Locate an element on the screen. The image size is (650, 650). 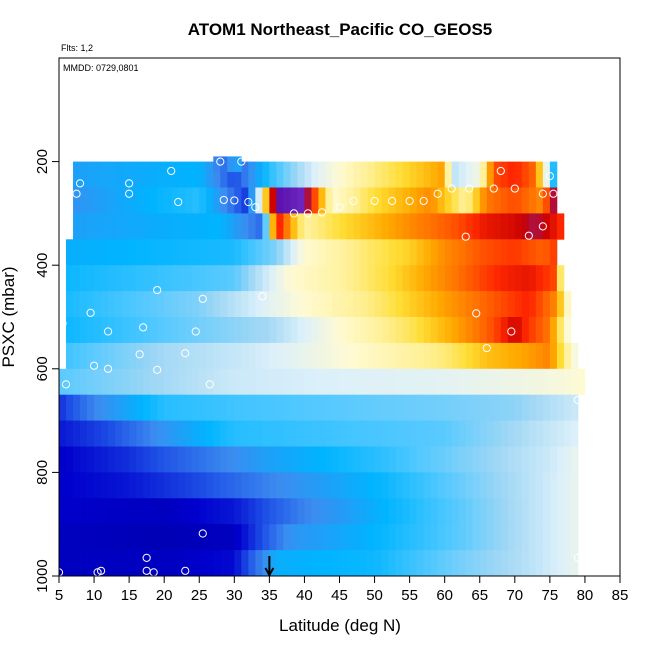
y-tick-label: 1000 is located at coordinates (42, 575).